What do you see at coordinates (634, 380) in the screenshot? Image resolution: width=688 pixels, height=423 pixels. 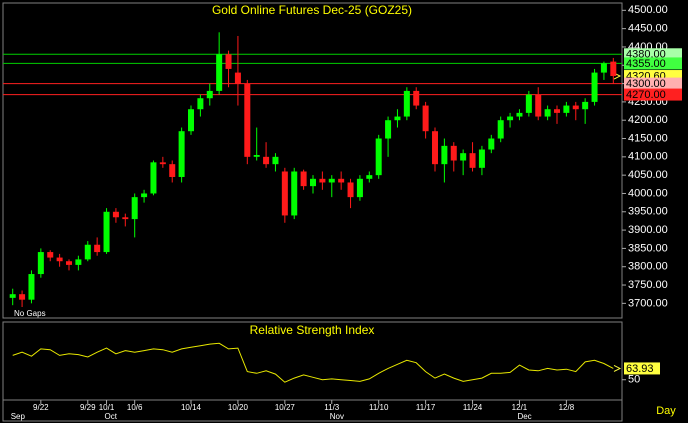 I see `y-tick-label: 50` at bounding box center [634, 380].